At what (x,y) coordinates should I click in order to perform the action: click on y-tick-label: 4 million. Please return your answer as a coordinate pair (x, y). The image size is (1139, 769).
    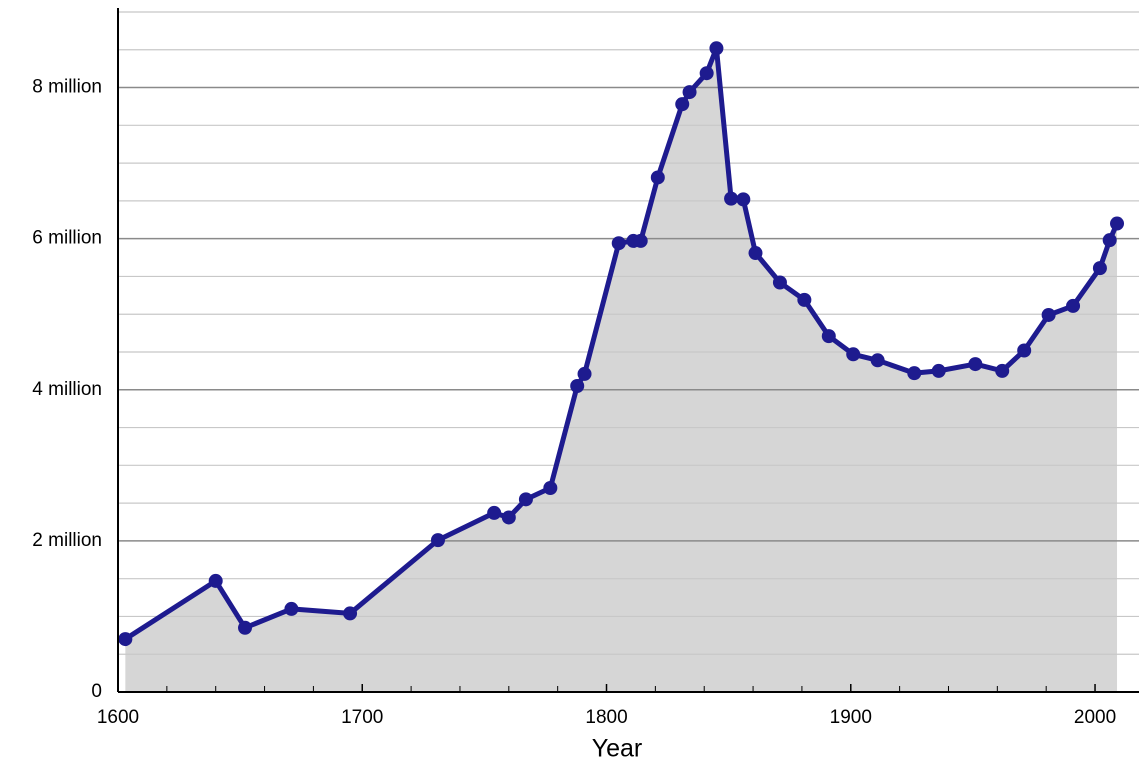
    Looking at the image, I should click on (67, 389).